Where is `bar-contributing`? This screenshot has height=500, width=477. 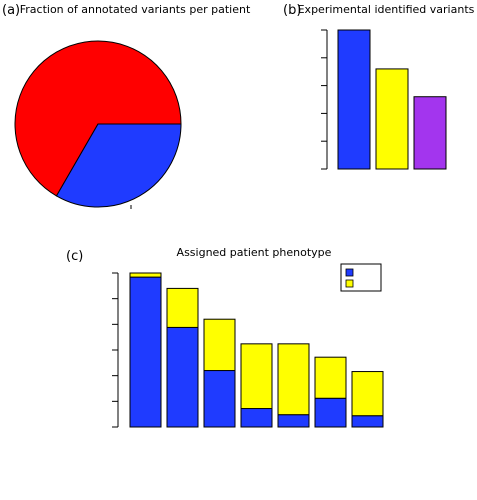 bar-contributing is located at coordinates (430, 133).